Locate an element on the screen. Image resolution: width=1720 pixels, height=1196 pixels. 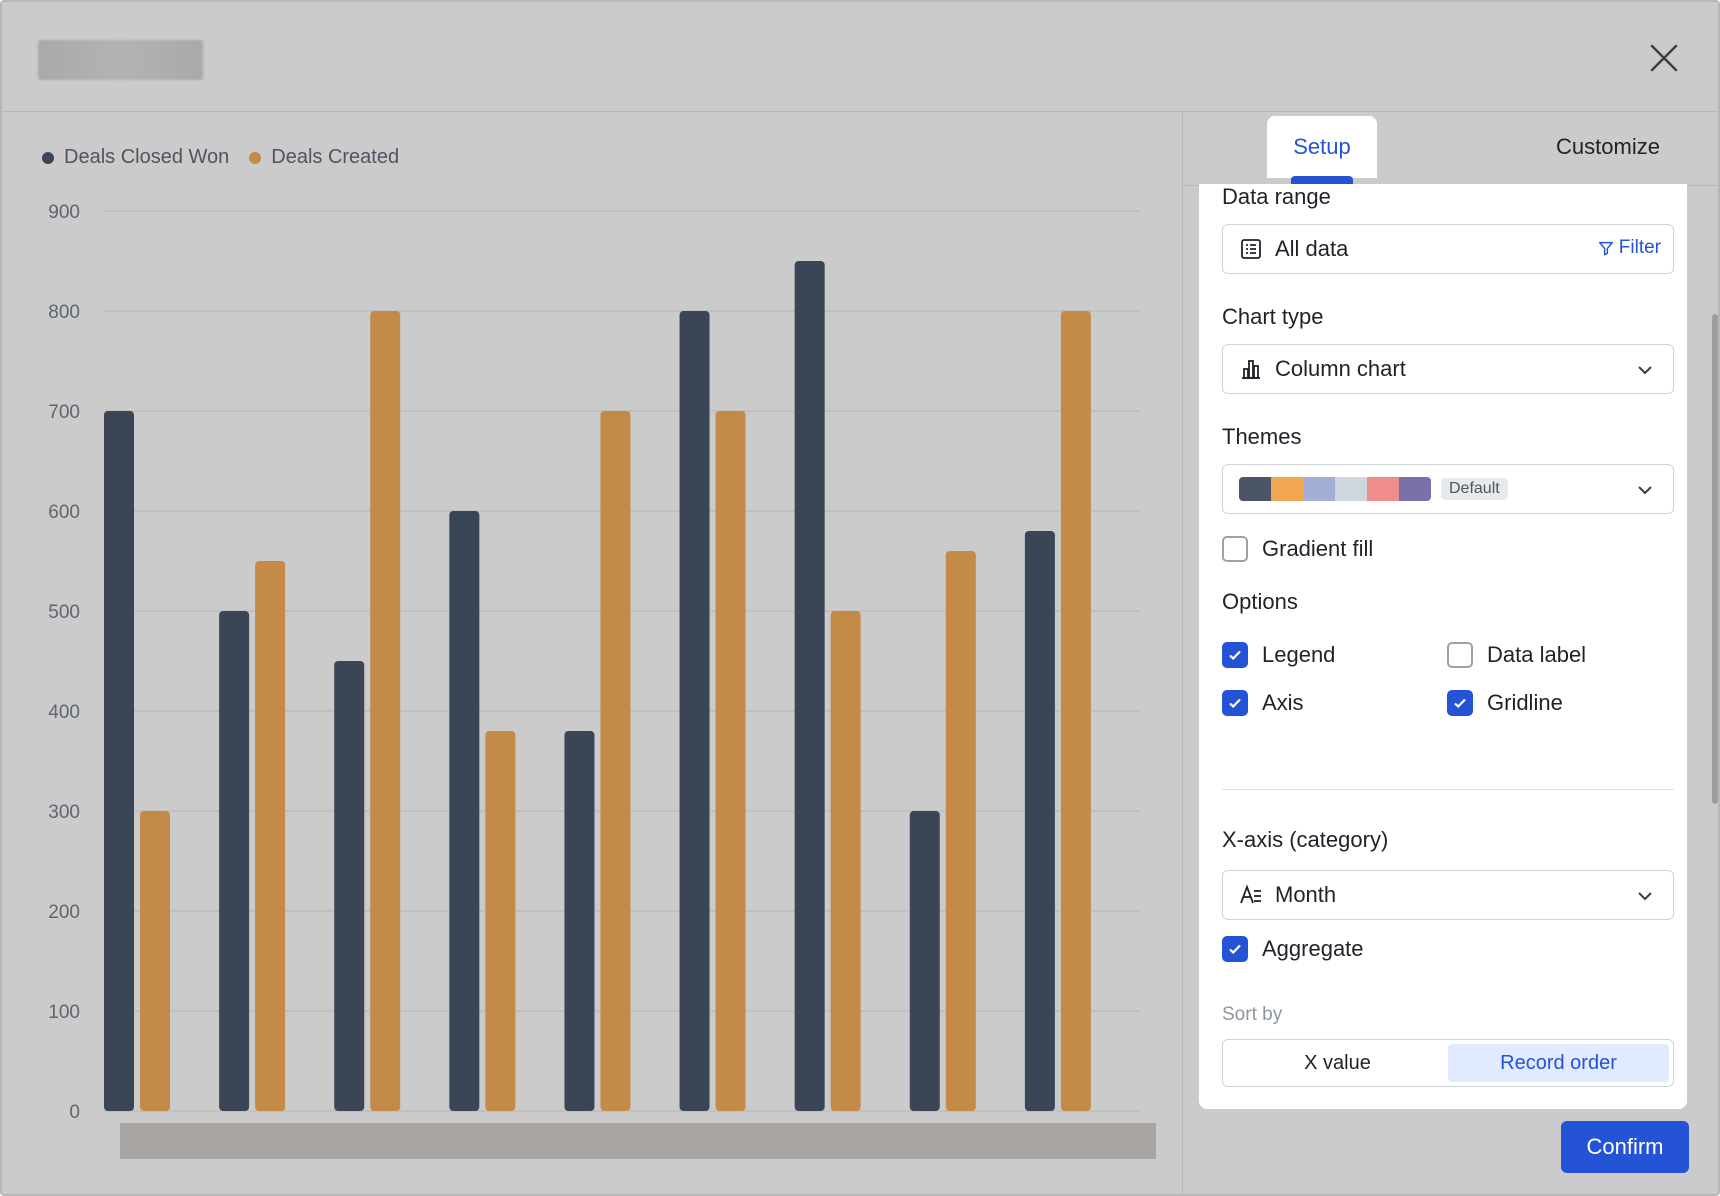
tab-setup: Setup is located at coordinates (1322, 150).